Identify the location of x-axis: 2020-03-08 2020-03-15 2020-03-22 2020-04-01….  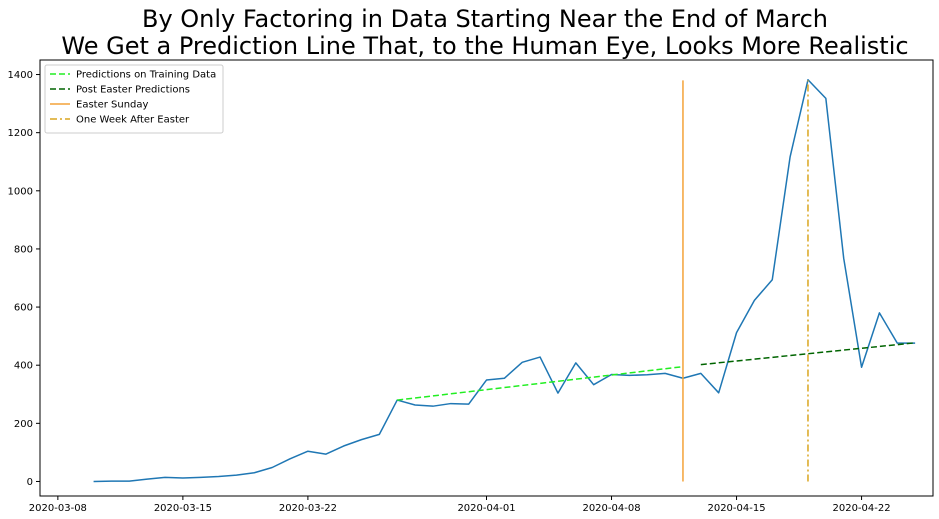
(460, 505).